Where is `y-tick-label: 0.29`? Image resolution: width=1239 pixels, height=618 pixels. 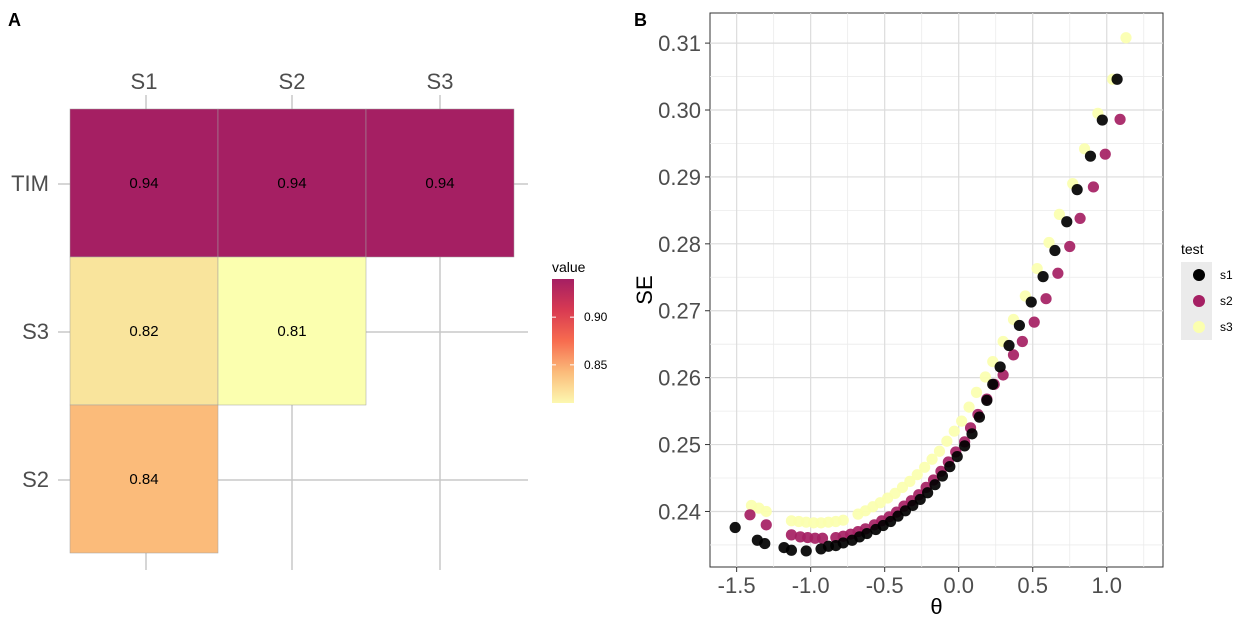
y-tick-label: 0.29 is located at coordinates (679, 177).